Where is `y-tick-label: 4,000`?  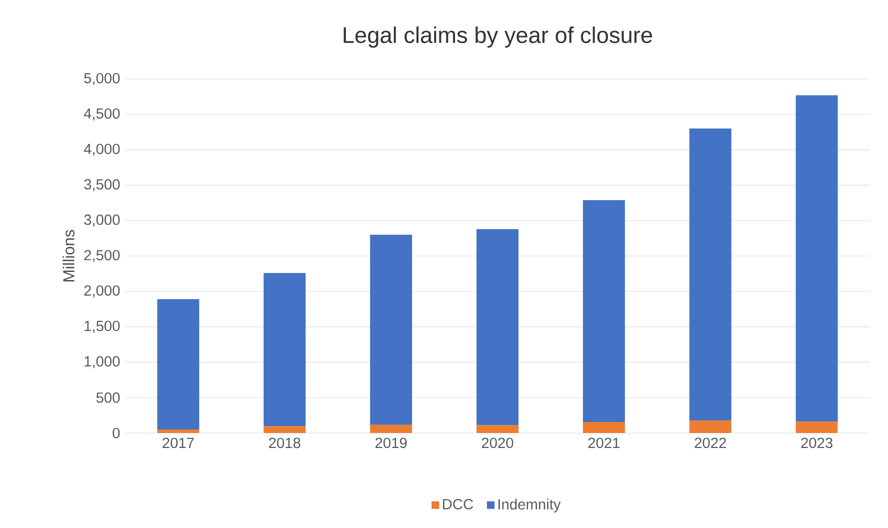
y-tick-label: 4,000 is located at coordinates (102, 150).